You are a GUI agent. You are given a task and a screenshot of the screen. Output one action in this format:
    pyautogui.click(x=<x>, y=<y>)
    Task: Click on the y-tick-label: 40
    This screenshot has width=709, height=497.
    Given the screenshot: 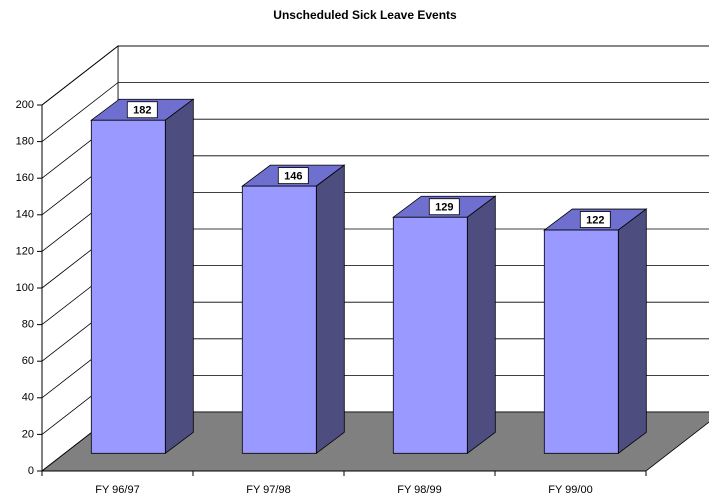 What is the action you would take?
    pyautogui.click(x=28, y=398)
    